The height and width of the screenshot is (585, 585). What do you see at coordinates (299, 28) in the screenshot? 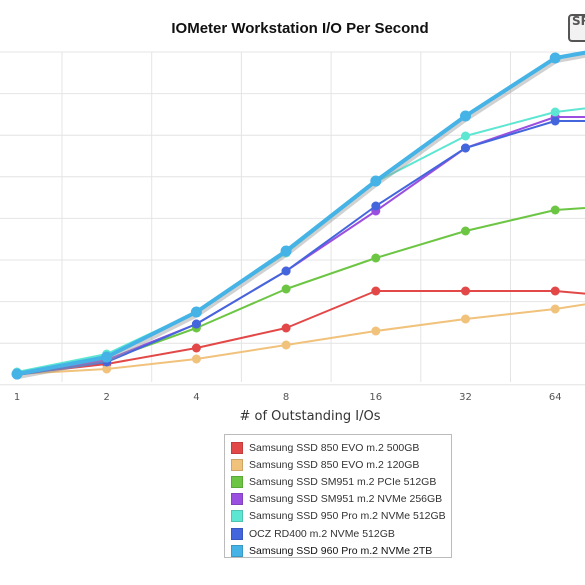
I see `chart-title: IOMeter Workstation I/O Per Second` at bounding box center [299, 28].